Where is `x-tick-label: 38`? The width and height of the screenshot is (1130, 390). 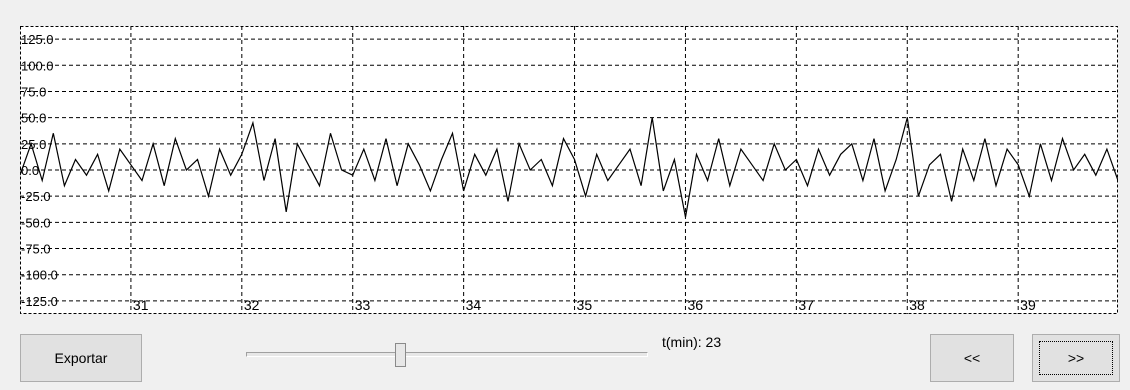
x-tick-label: 38 is located at coordinates (917, 305).